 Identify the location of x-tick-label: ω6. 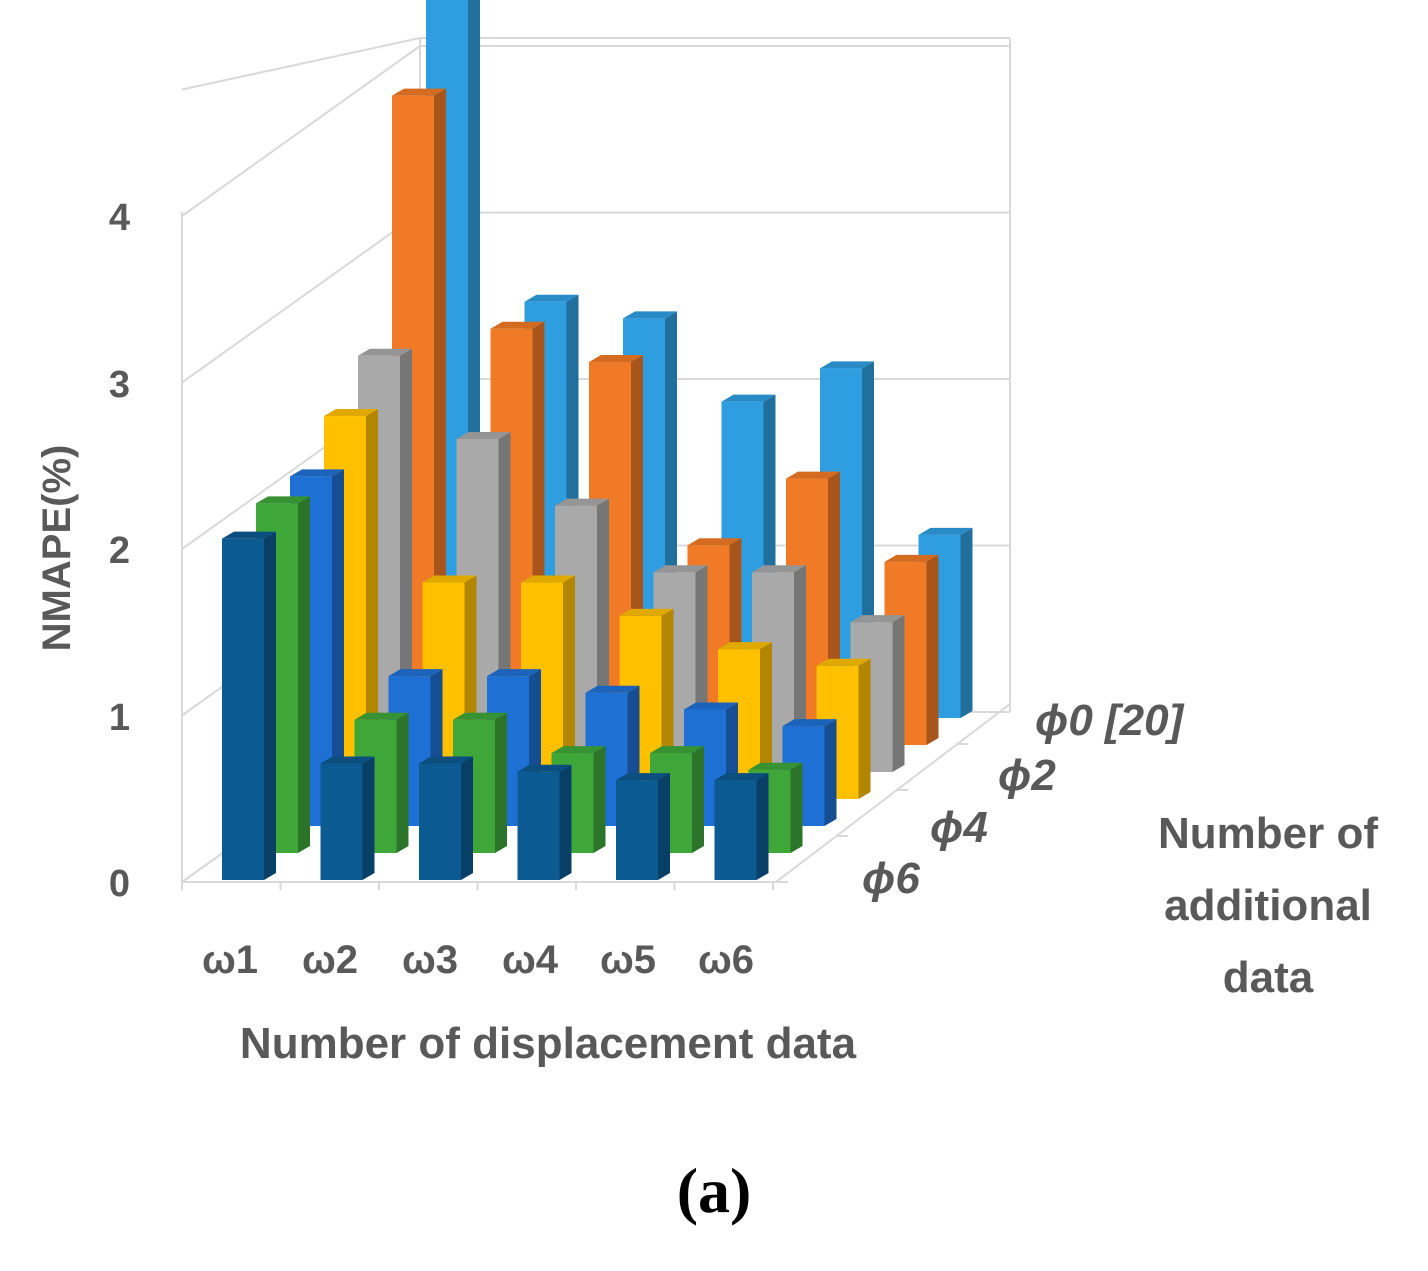
(726, 960).